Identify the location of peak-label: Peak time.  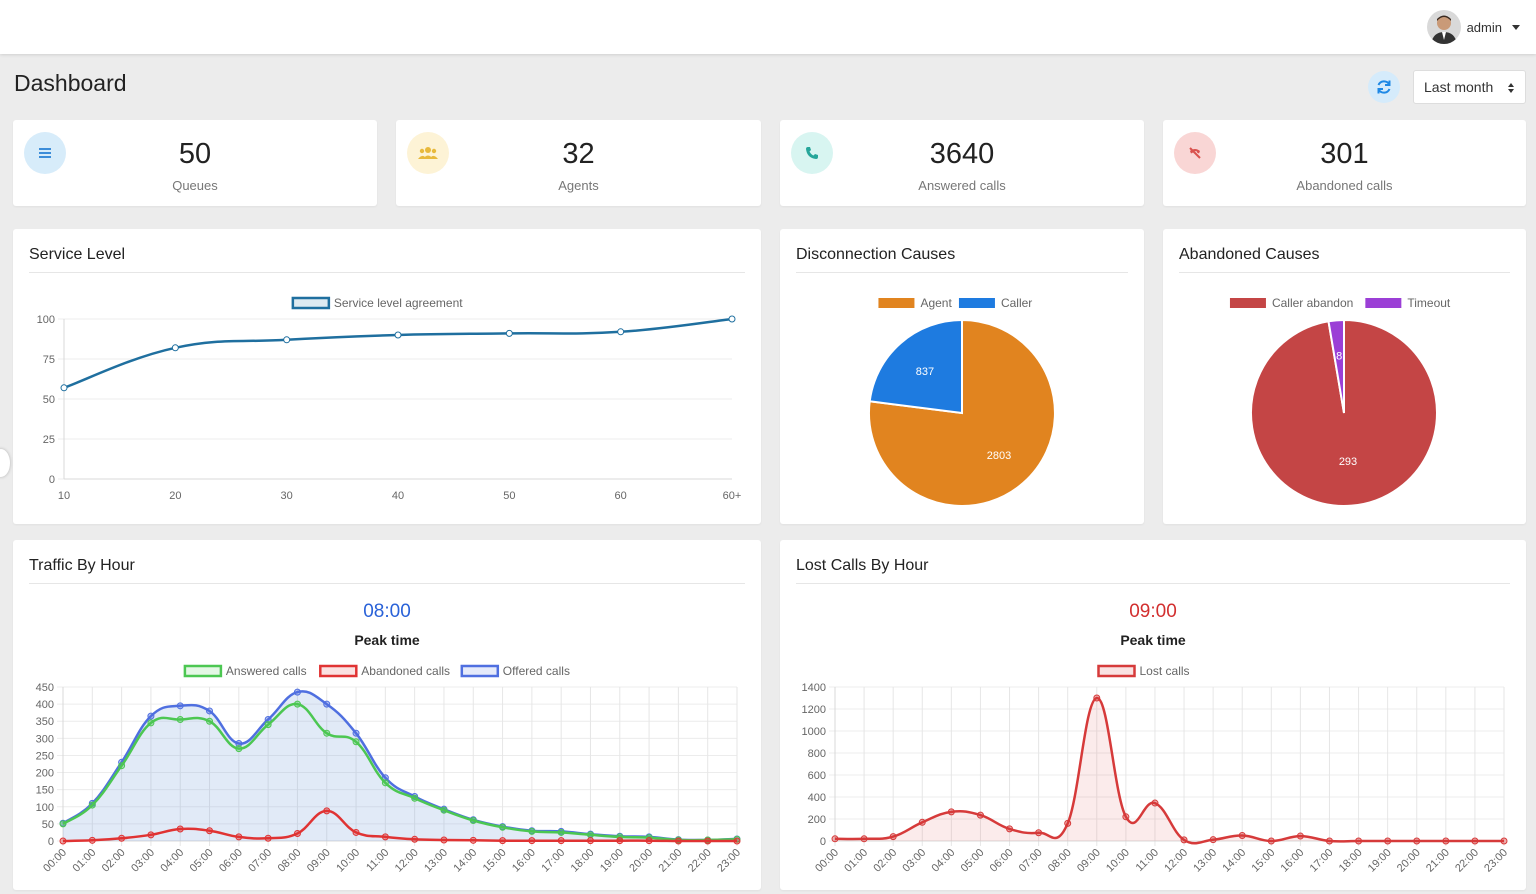
(1153, 640).